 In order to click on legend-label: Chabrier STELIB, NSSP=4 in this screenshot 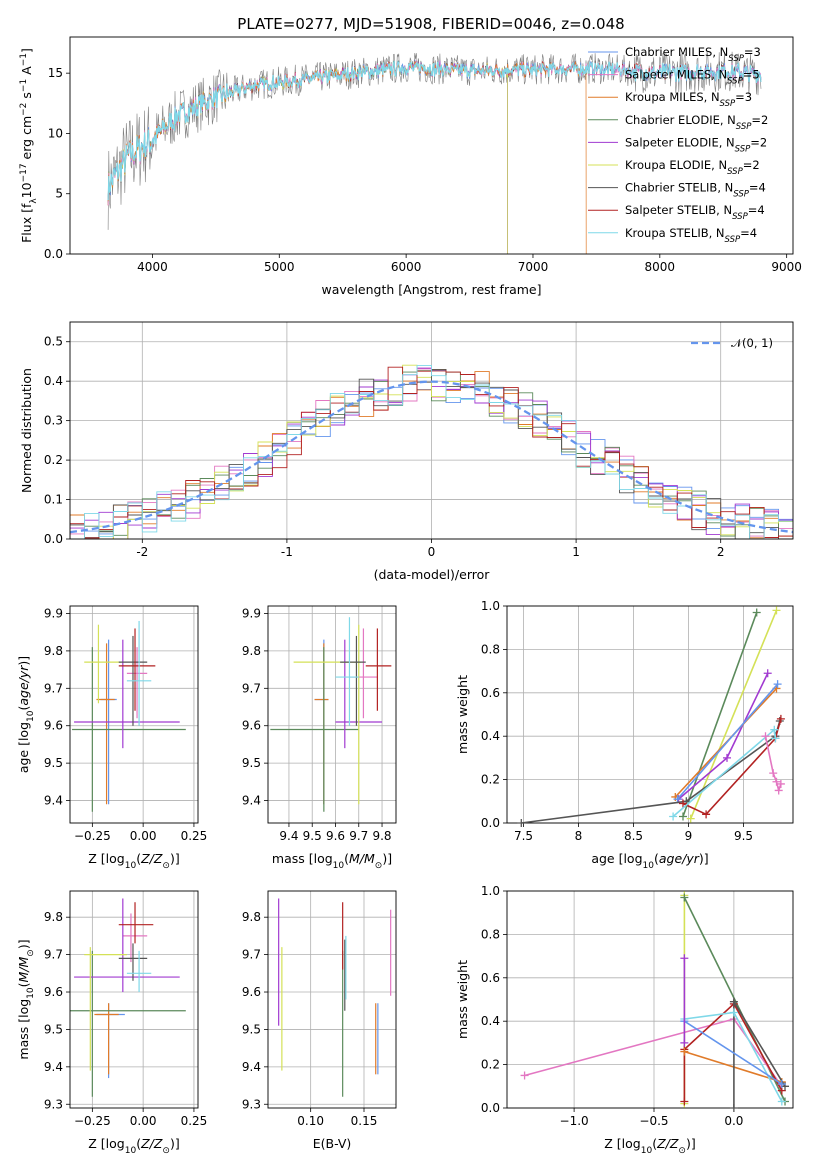, I will do `click(695, 190)`.